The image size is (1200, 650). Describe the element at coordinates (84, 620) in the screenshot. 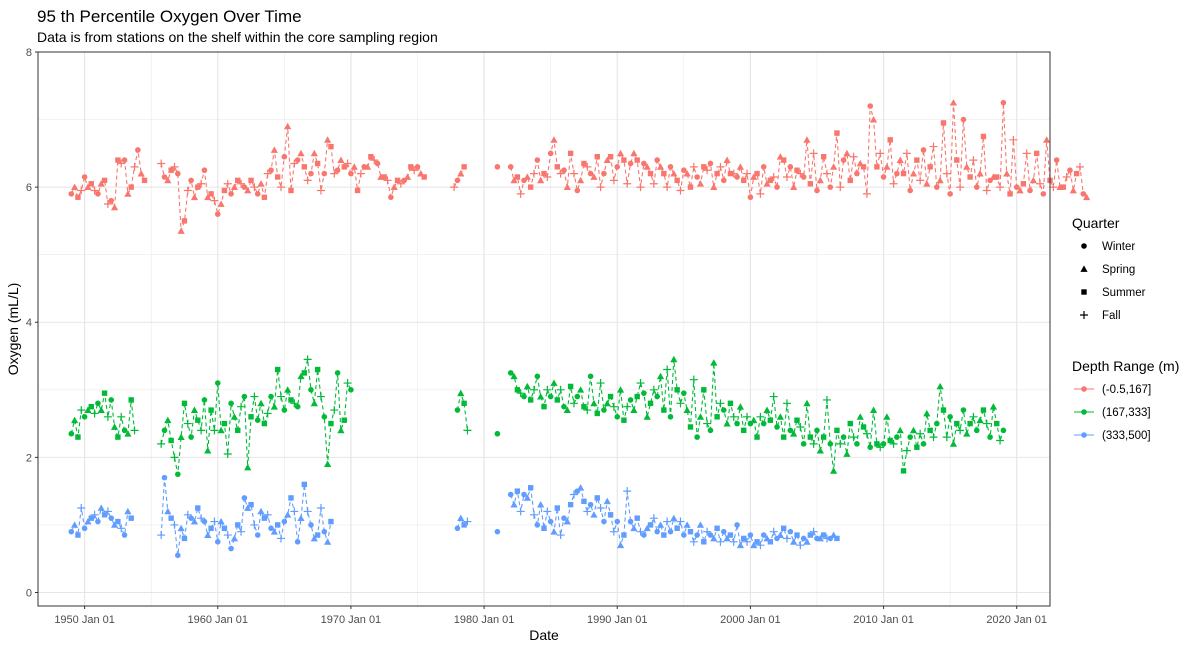

I see `x-tick-label: 1950 Jan 01` at that location.